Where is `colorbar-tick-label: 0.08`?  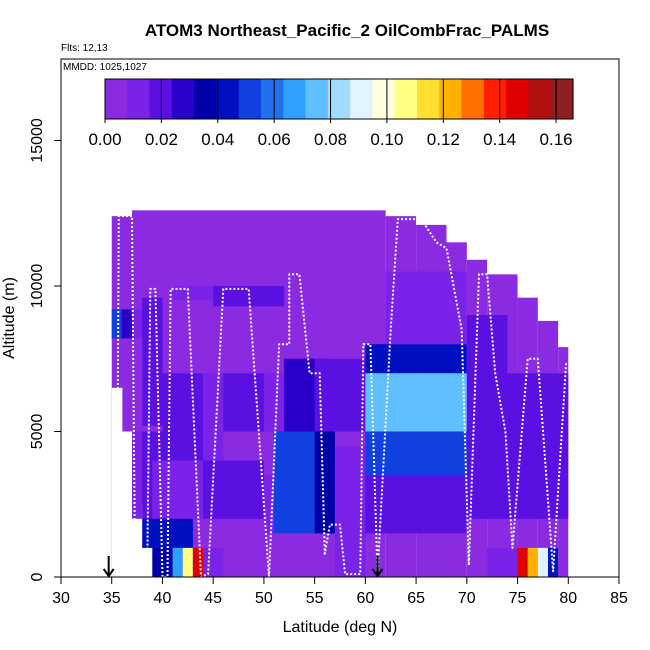 colorbar-tick-label: 0.08 is located at coordinates (330, 139).